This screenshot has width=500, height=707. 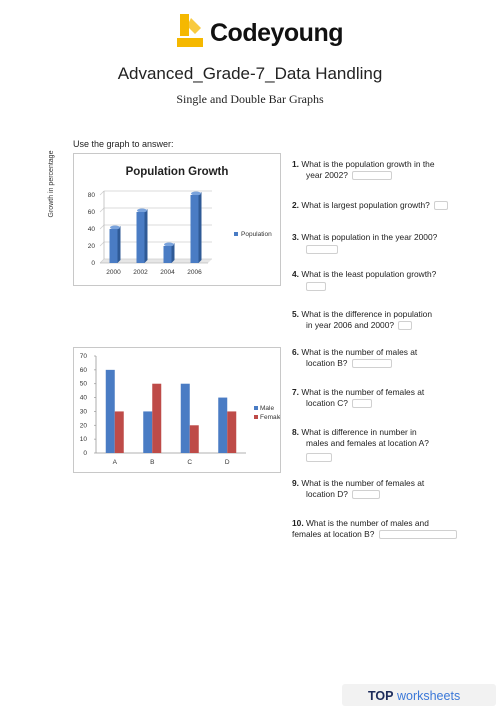 I want to click on question-text-line2: location D?, so click(x=327, y=494).